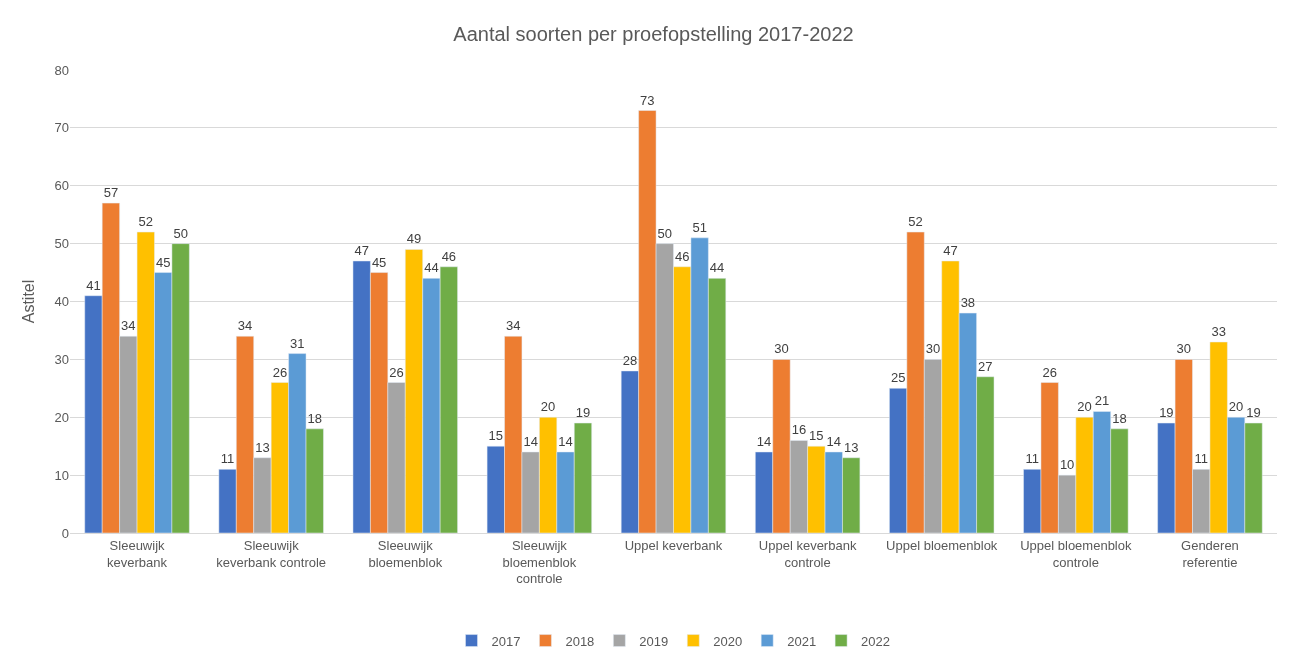  I want to click on data-label: 33, so click(1218, 332).